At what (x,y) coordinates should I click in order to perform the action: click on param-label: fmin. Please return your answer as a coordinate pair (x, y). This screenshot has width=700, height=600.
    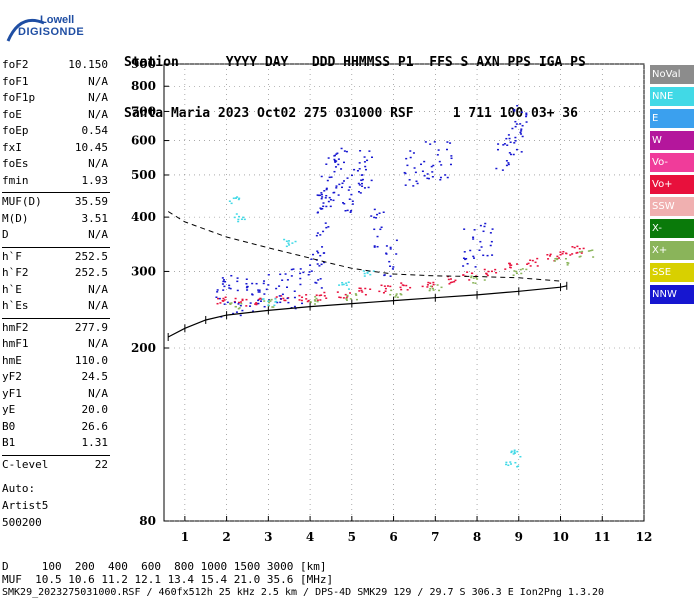
    Looking at the image, I should click on (15, 180).